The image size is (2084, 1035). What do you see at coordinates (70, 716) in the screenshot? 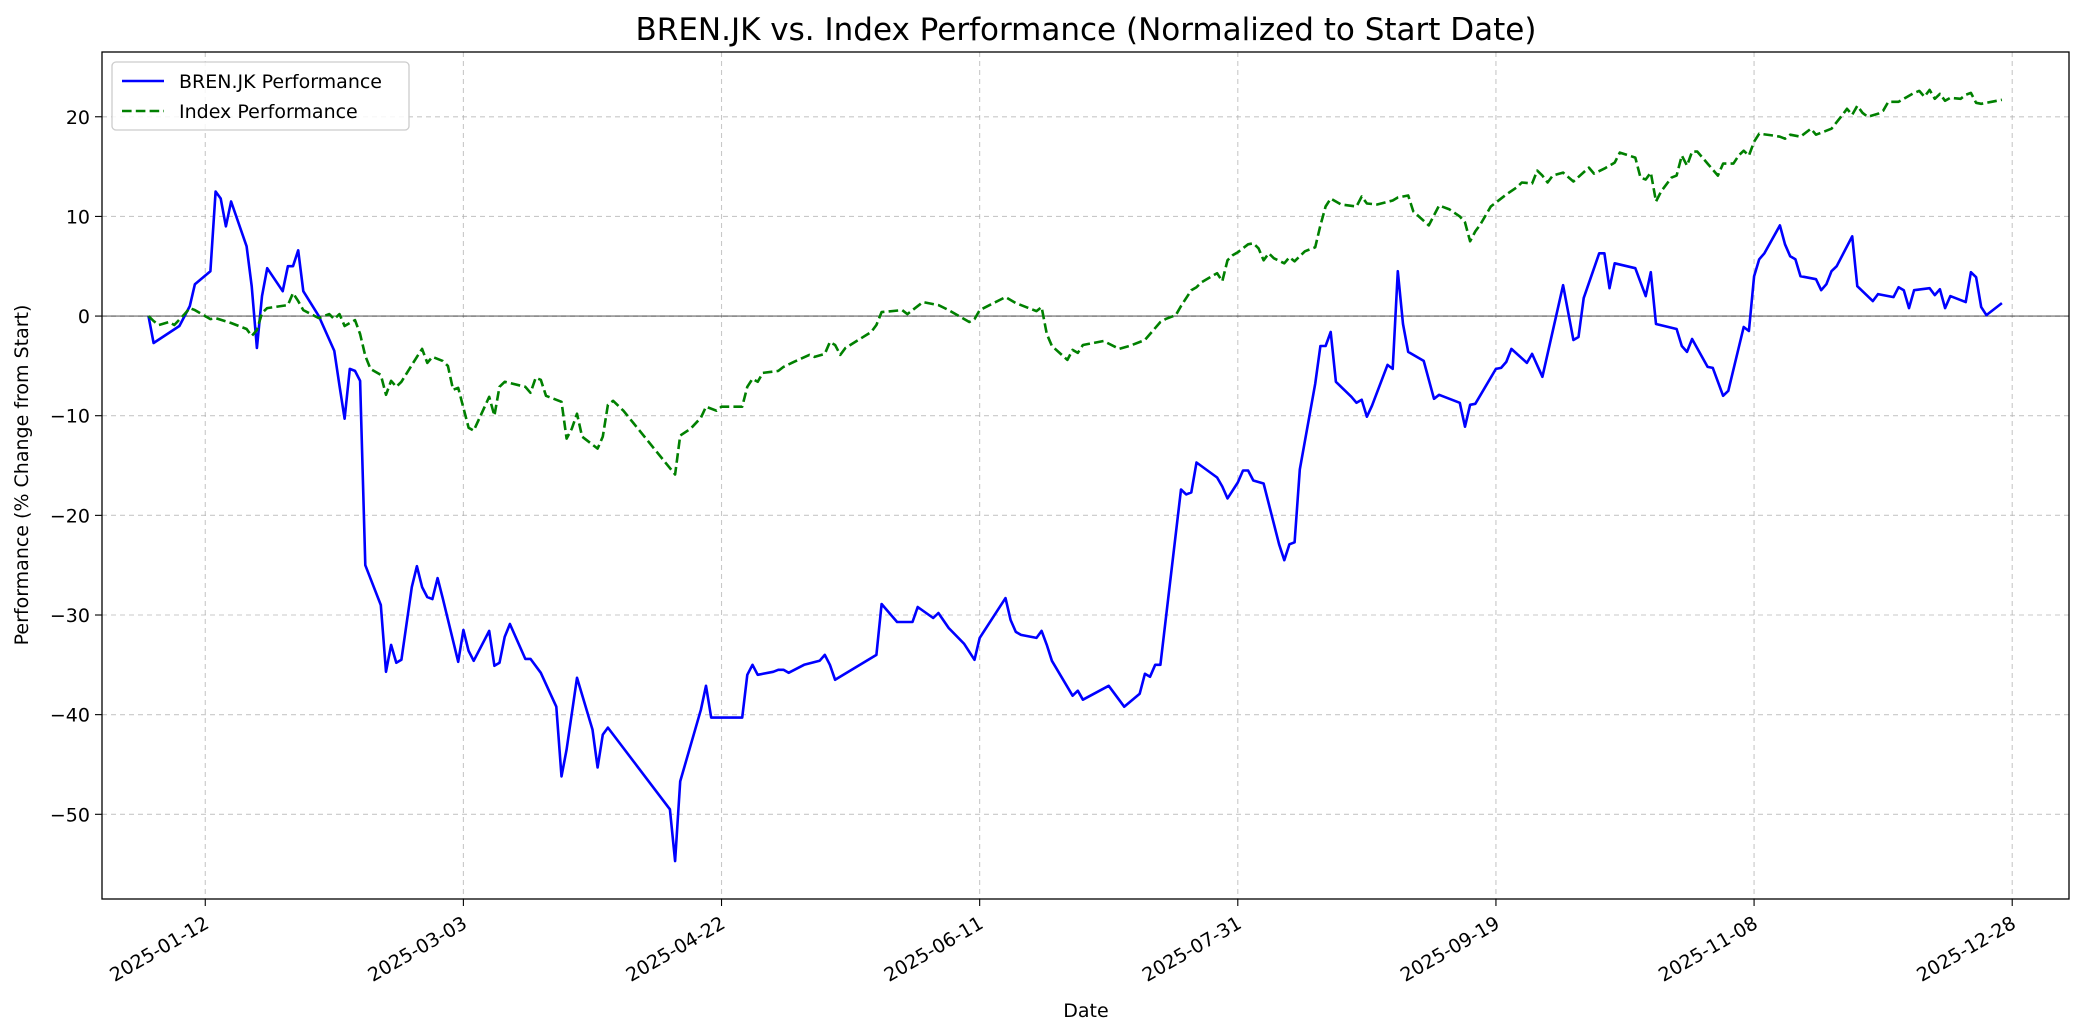
I see `y-tick-label: −40` at bounding box center [70, 716].